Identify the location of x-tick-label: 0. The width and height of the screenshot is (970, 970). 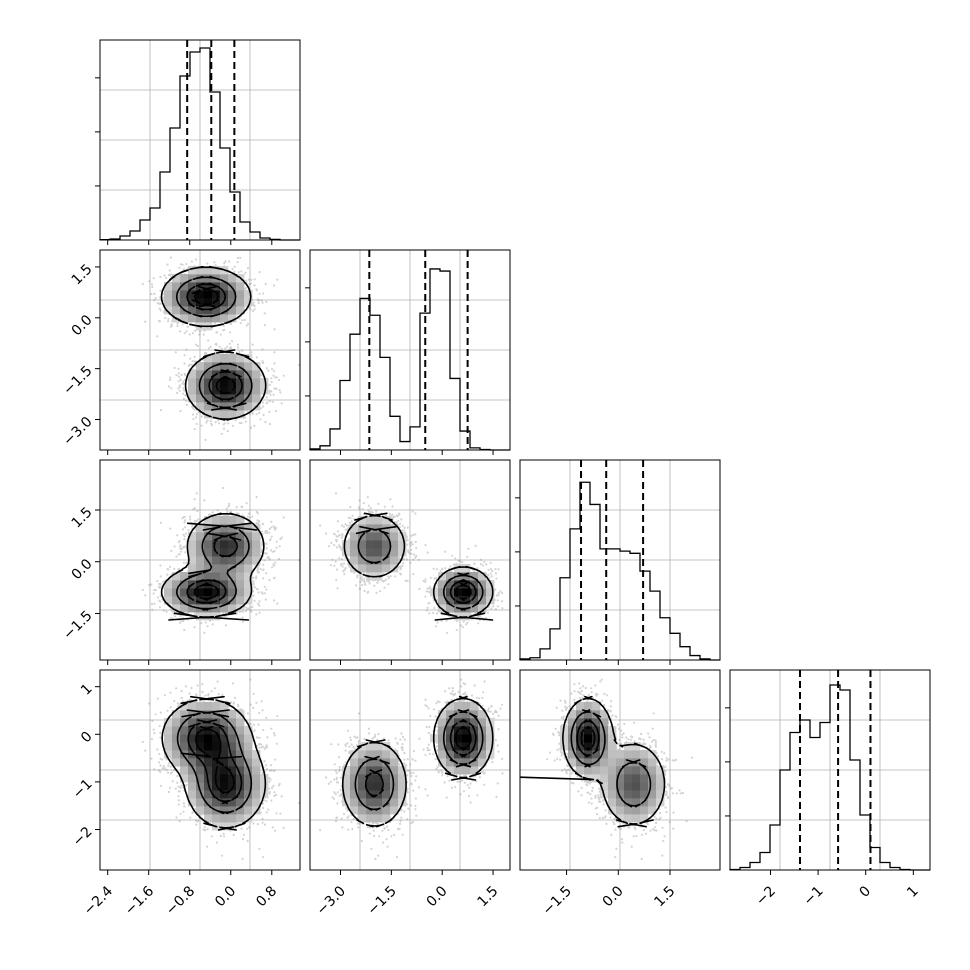
(866, 892).